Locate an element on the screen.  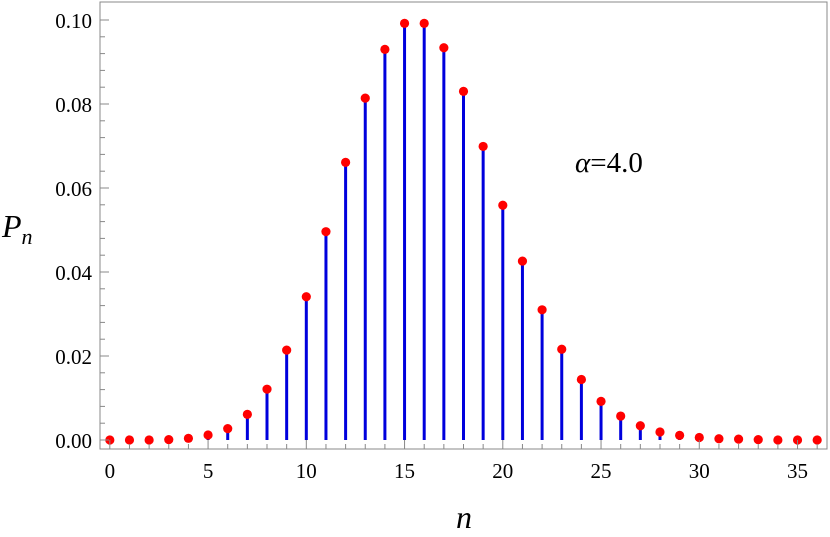
x-tick-label: 35 is located at coordinates (797, 471).